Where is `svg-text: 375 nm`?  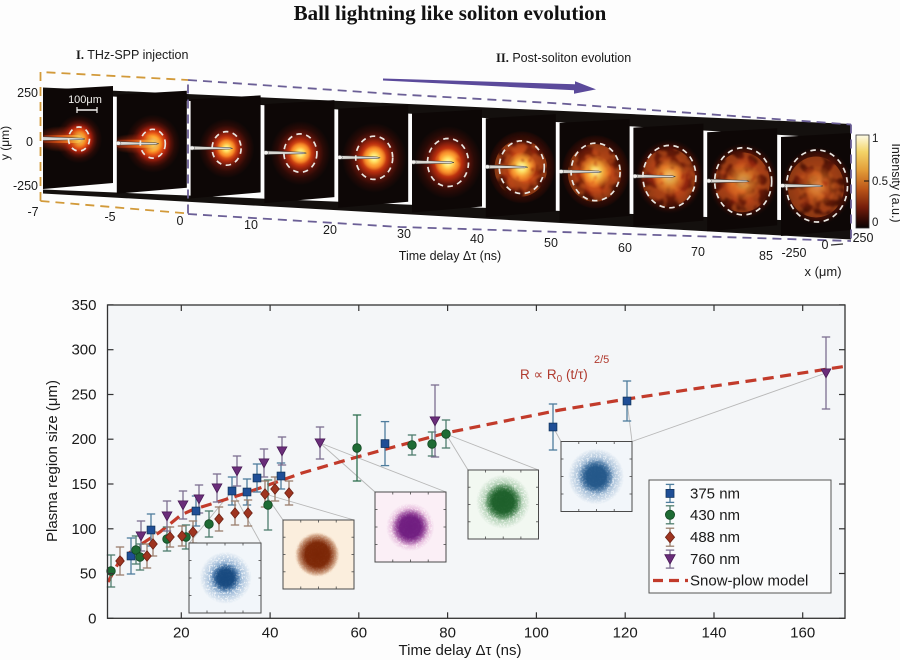 svg-text: 375 nm is located at coordinates (715, 493).